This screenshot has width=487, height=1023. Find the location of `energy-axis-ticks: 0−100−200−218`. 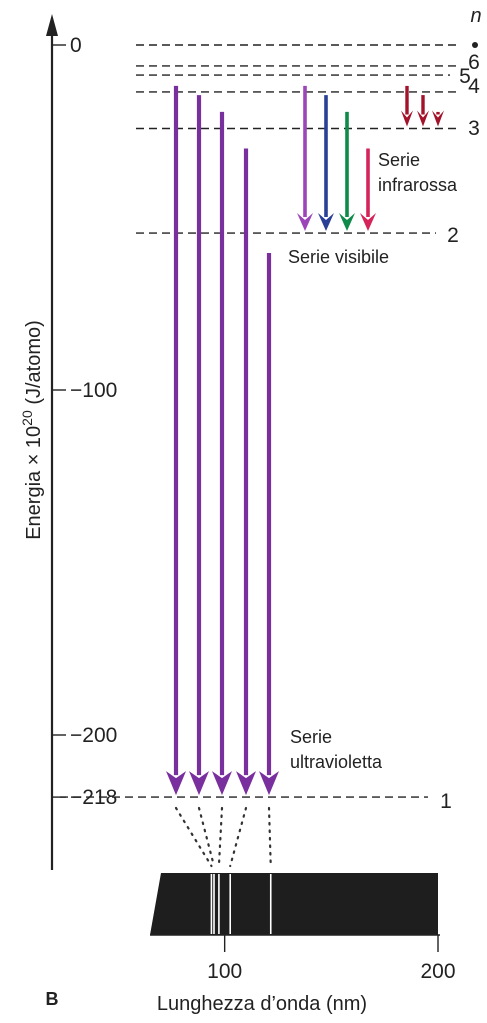

energy-axis-ticks: 0−100−200−218 is located at coordinates (84, 421).